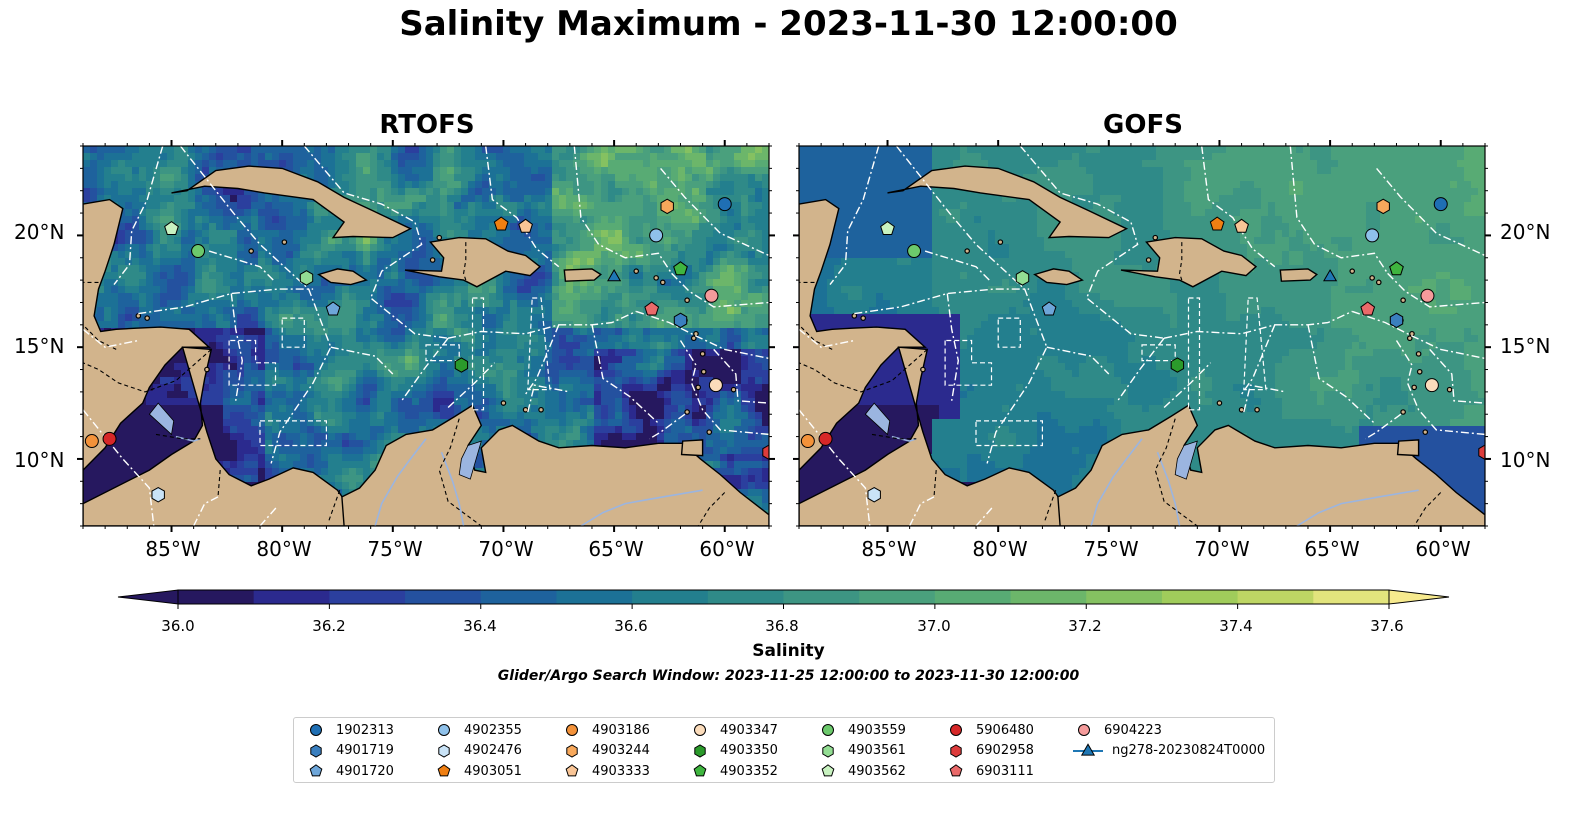 The image size is (1577, 827). Describe the element at coordinates (700, 750) in the screenshot. I see `legend-marker-hexagon-icon` at that location.